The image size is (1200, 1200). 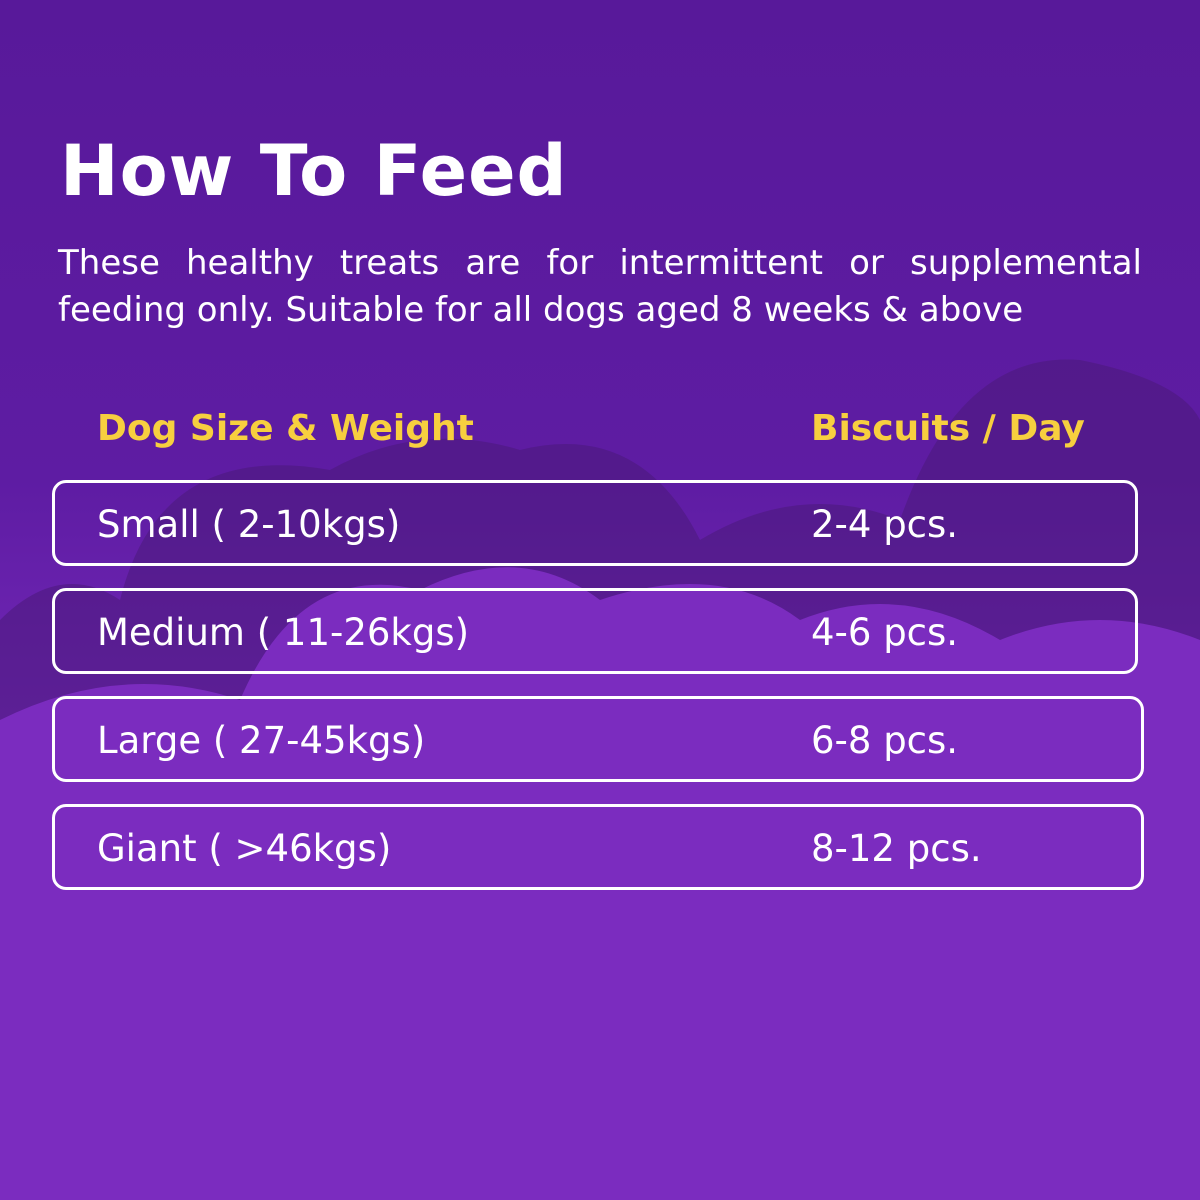 What do you see at coordinates (885, 524) in the screenshot?
I see `table-cell: 2-4 pcs.` at bounding box center [885, 524].